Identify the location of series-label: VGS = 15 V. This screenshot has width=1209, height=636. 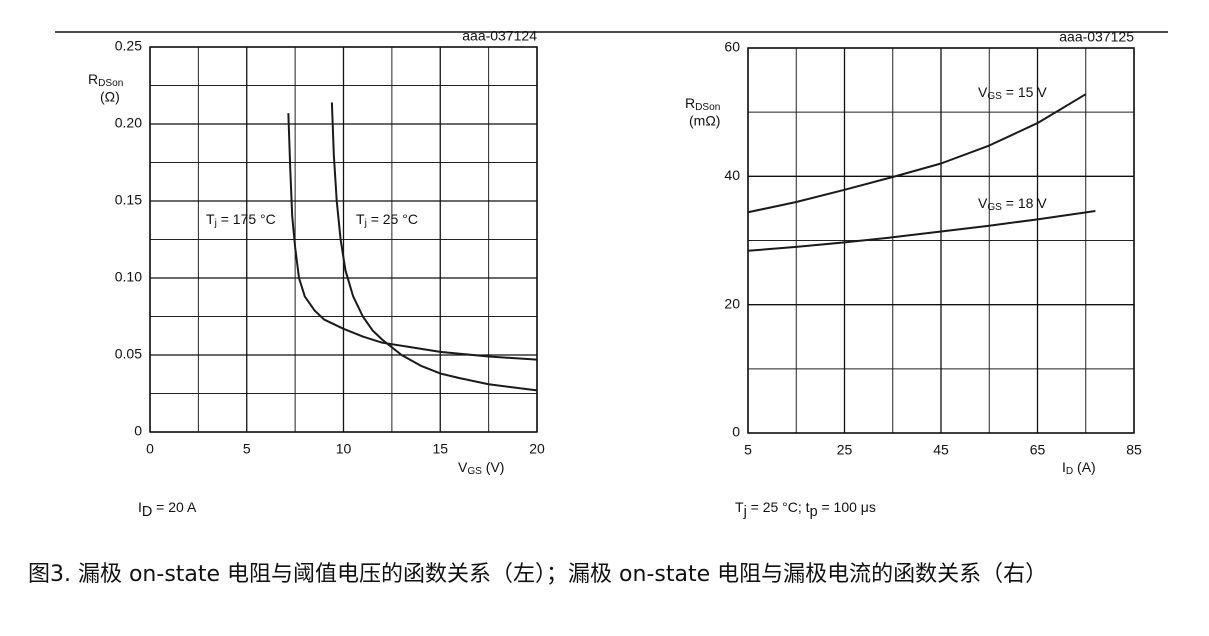
(1012, 93).